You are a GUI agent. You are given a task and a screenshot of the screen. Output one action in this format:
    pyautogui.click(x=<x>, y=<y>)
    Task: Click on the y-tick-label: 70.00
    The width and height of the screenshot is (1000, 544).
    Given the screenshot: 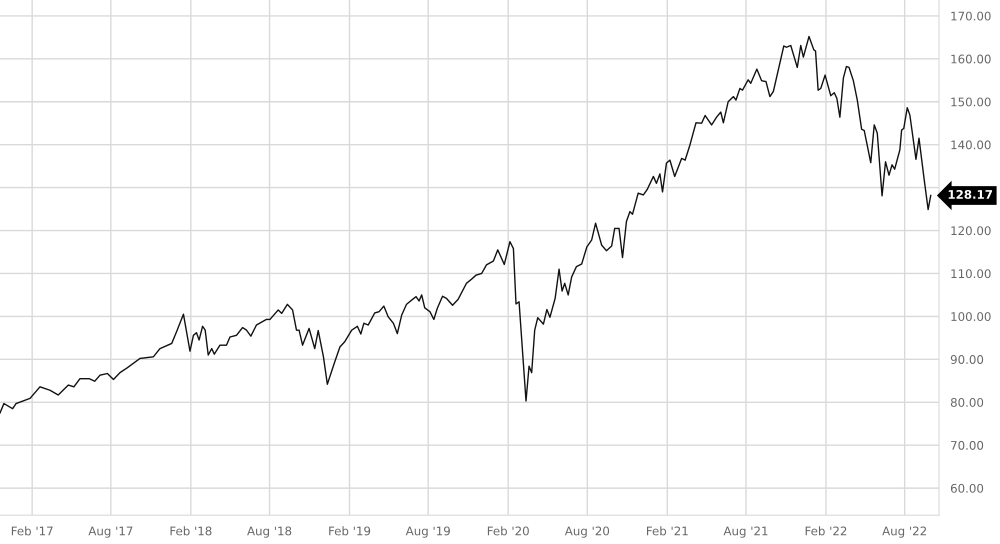 What is the action you would take?
    pyautogui.click(x=967, y=445)
    